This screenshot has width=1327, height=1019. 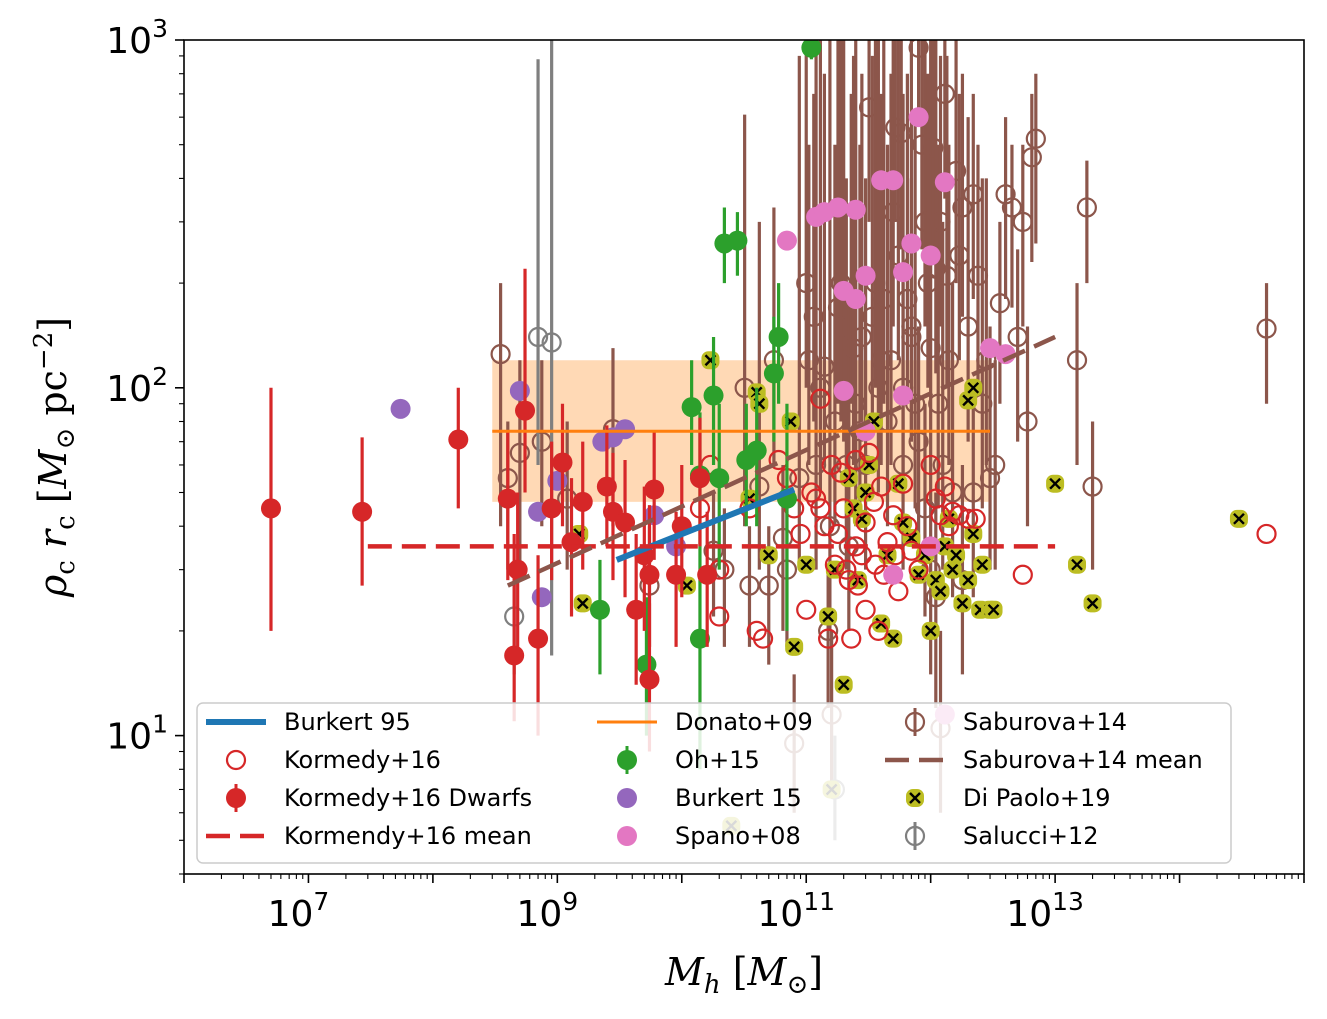 What do you see at coordinates (408, 836) in the screenshot?
I see `legend-label: Kormendy+16 mean` at bounding box center [408, 836].